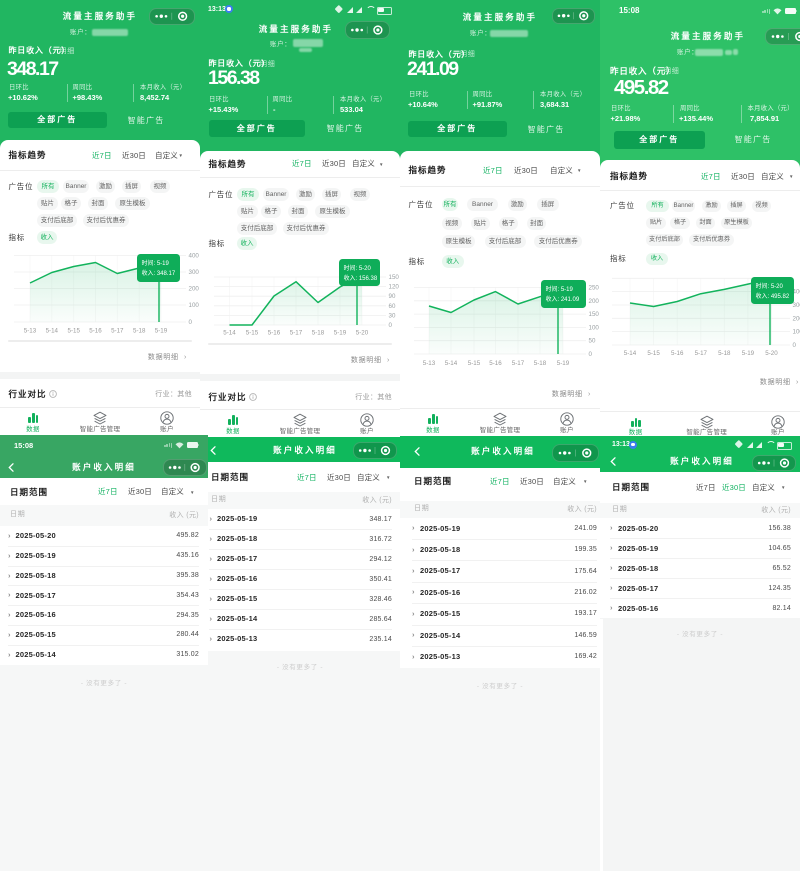 This screenshot has width=800, height=871. What do you see at coordinates (392, 306) in the screenshot?
I see `svg-text: 60` at bounding box center [392, 306].